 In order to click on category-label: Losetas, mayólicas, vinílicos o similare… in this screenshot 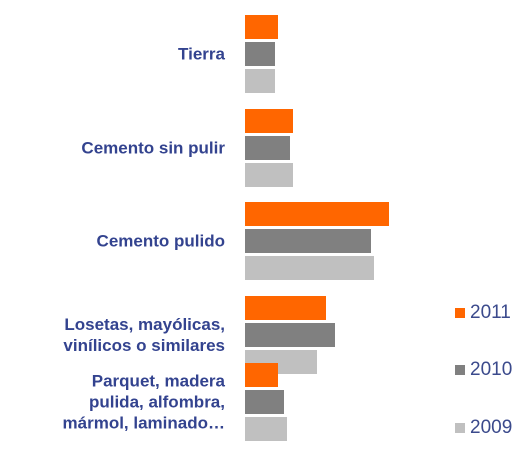, I will do `click(144, 335)`.